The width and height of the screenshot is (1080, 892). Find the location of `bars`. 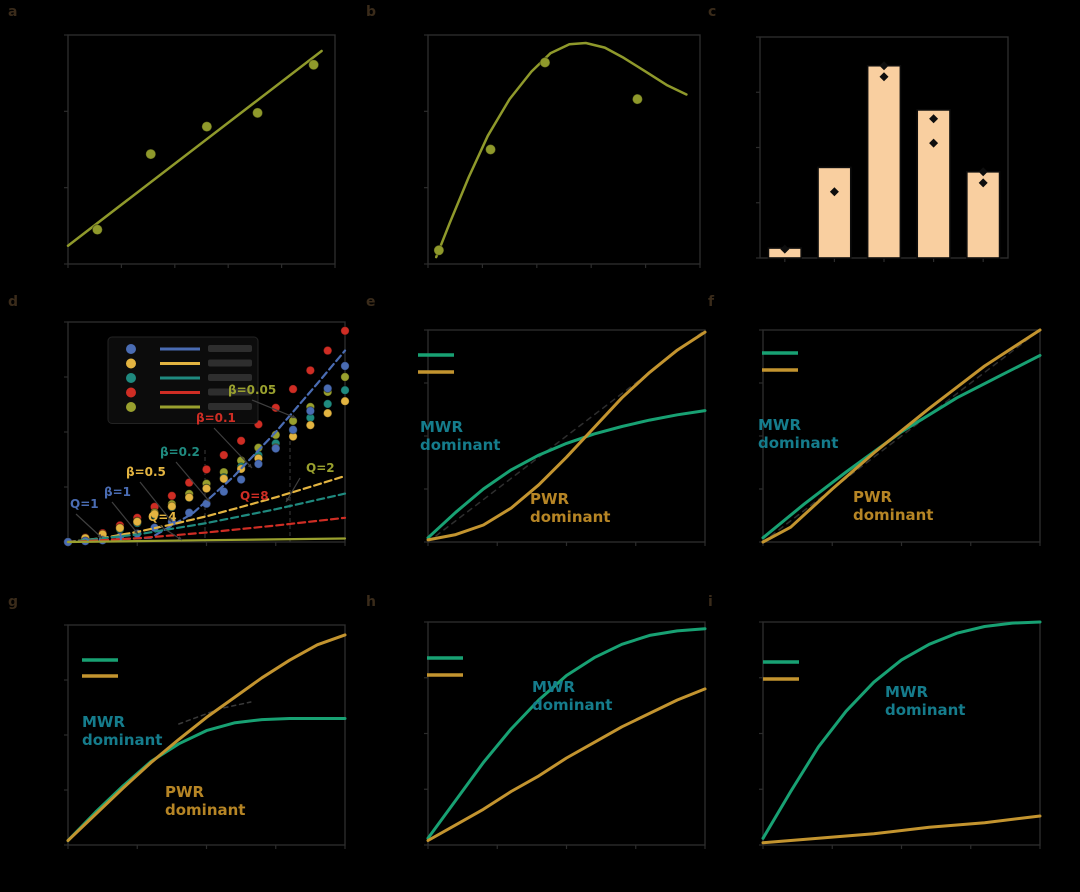

bars is located at coordinates (884, 161).